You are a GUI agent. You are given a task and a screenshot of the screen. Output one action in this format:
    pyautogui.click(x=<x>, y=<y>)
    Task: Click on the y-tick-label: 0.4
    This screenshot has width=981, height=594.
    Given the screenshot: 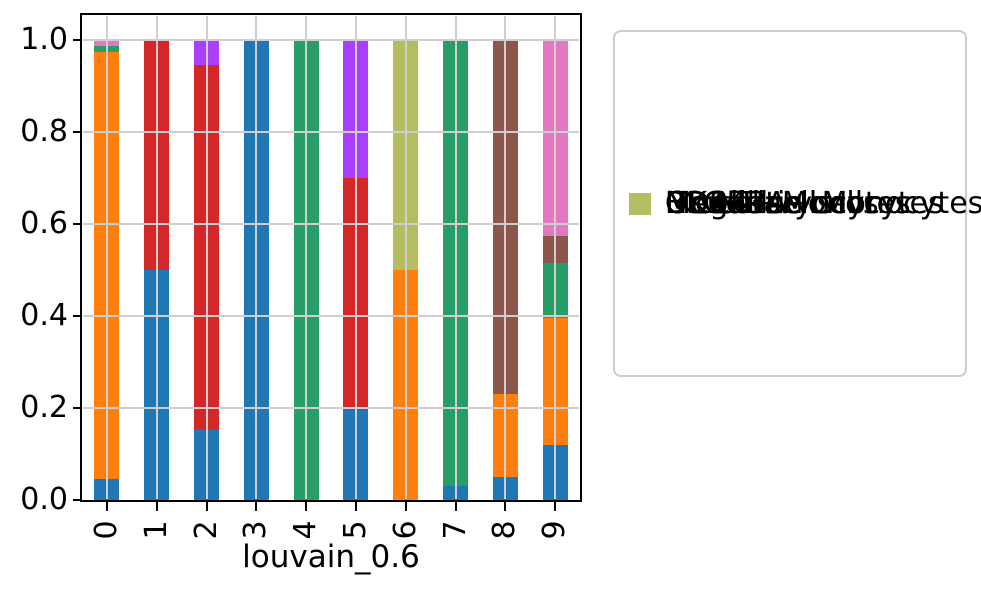 What is the action you would take?
    pyautogui.click(x=44, y=315)
    